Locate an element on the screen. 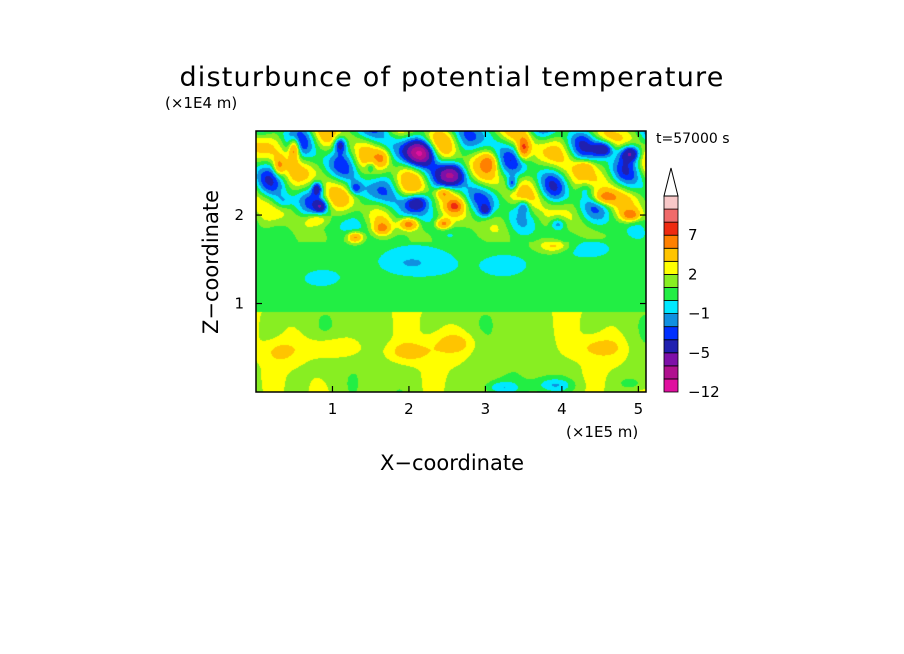  colorbar-extend-arrow is located at coordinates (671, 182).